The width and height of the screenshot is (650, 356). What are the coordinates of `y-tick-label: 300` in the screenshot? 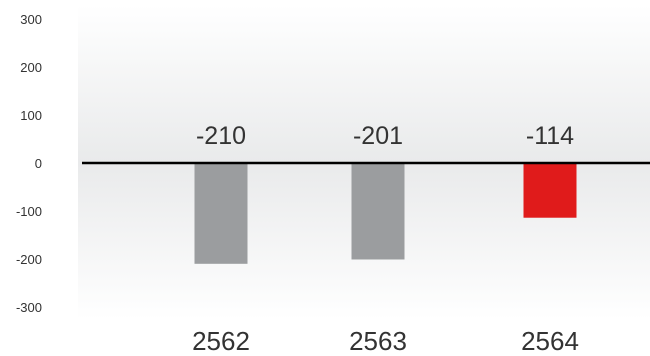 It's located at (31, 19).